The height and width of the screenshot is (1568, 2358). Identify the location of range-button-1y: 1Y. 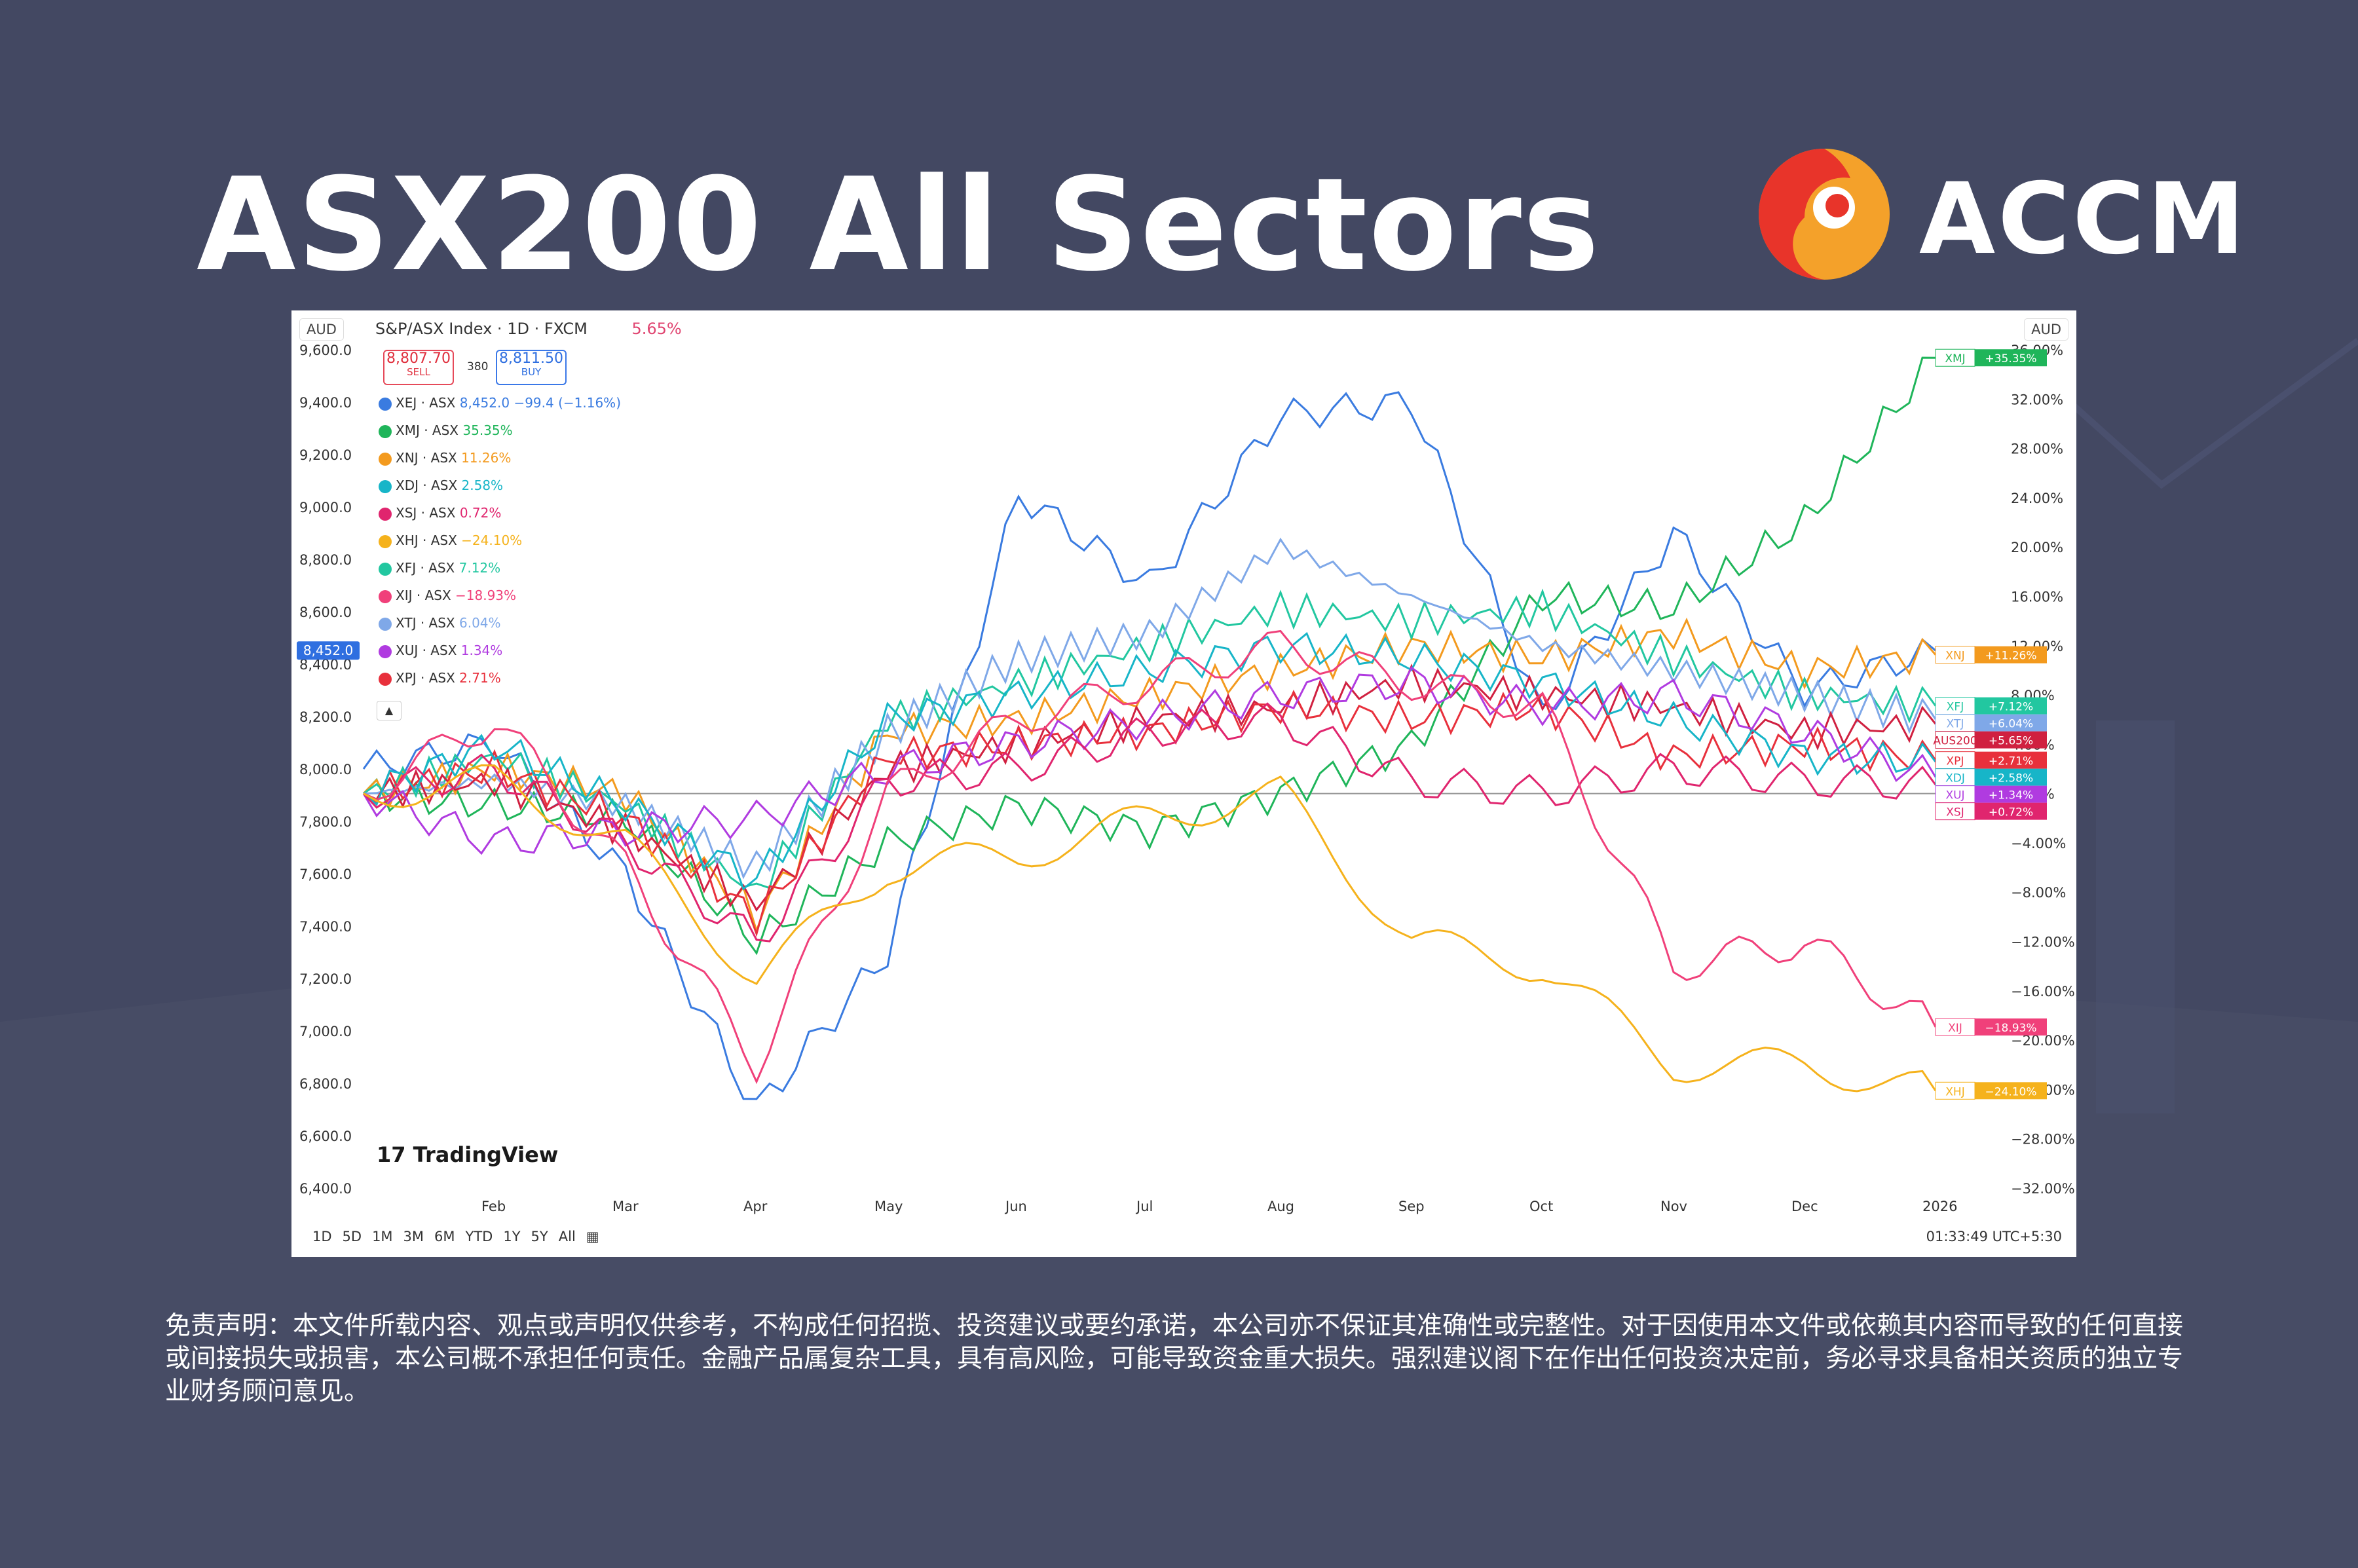
(512, 1236).